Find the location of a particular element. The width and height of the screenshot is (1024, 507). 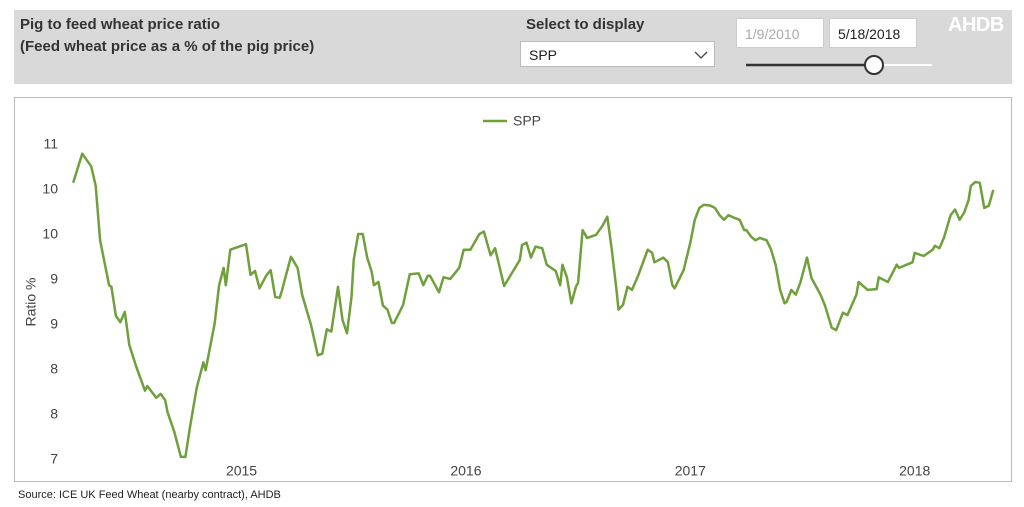

x-tick-label: 2017 is located at coordinates (690, 471).